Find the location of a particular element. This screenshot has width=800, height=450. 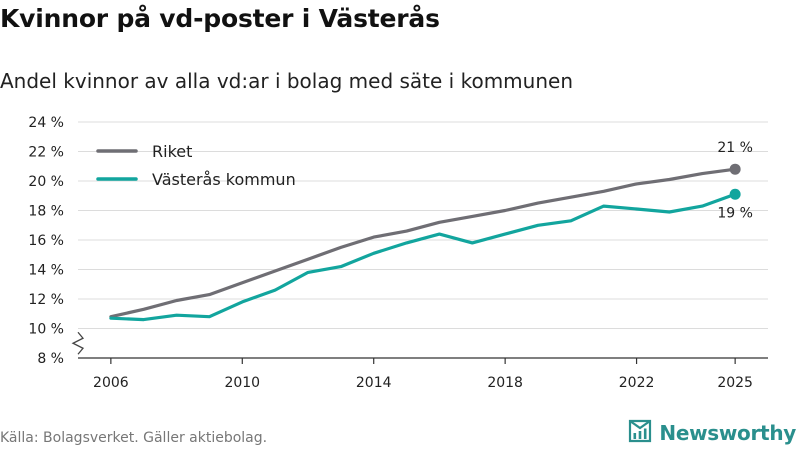

x-tick-label: 2018 is located at coordinates (505, 383).